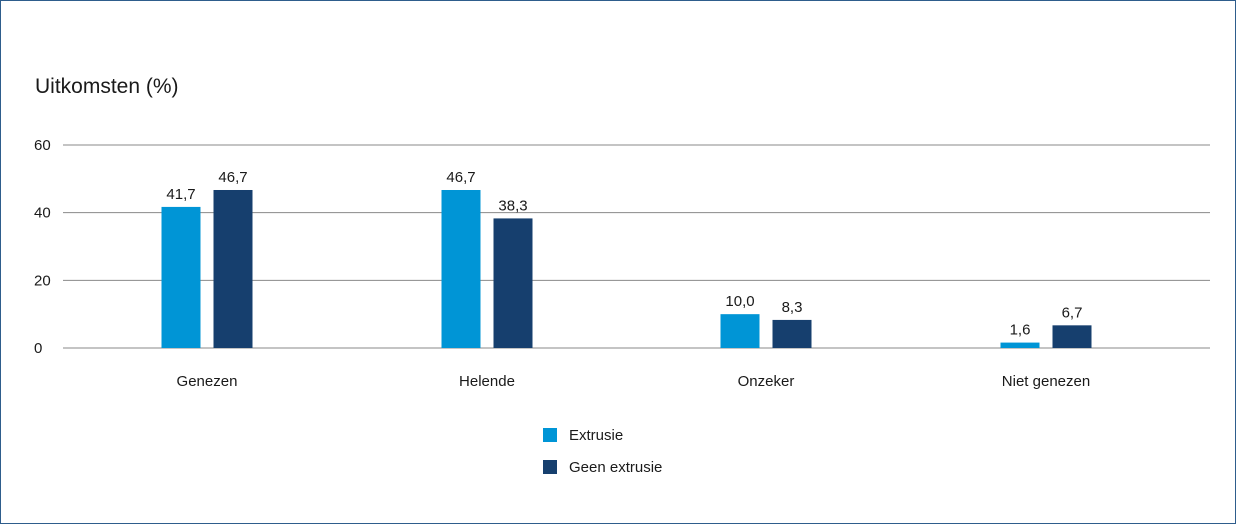  Describe the element at coordinates (792, 307) in the screenshot. I see `data-label: 8,3` at that location.